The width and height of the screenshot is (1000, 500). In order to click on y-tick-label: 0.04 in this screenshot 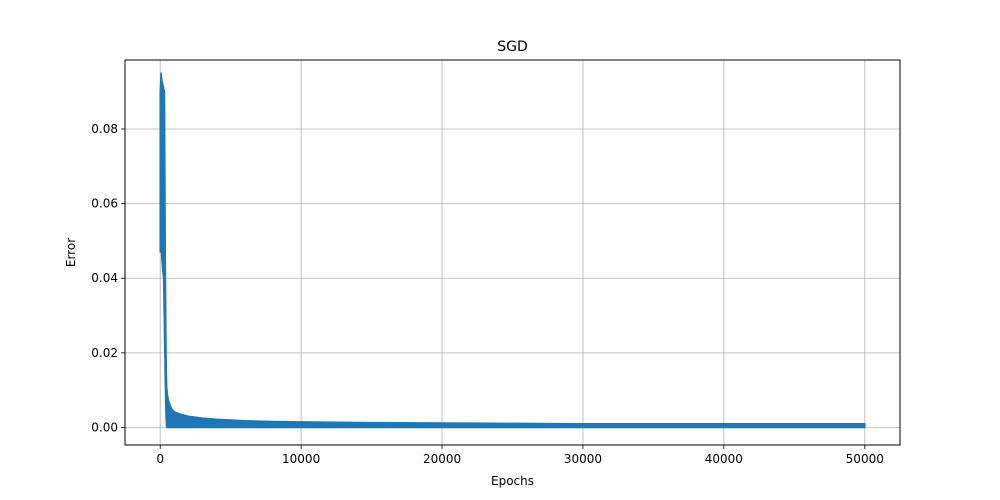, I will do `click(104, 278)`.